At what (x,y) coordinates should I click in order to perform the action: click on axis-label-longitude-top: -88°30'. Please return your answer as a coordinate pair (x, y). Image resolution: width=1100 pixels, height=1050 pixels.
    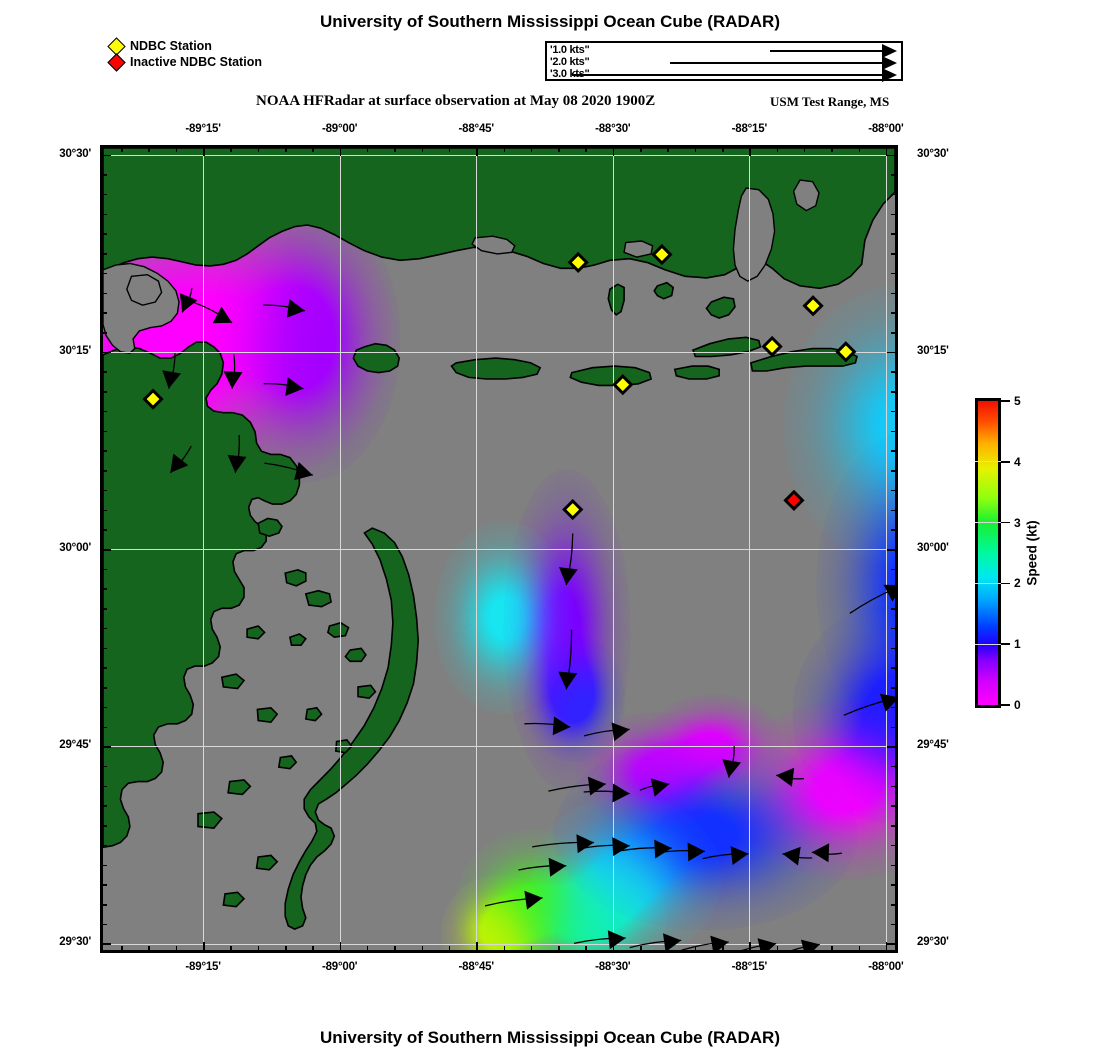
    Looking at the image, I should click on (613, 129).